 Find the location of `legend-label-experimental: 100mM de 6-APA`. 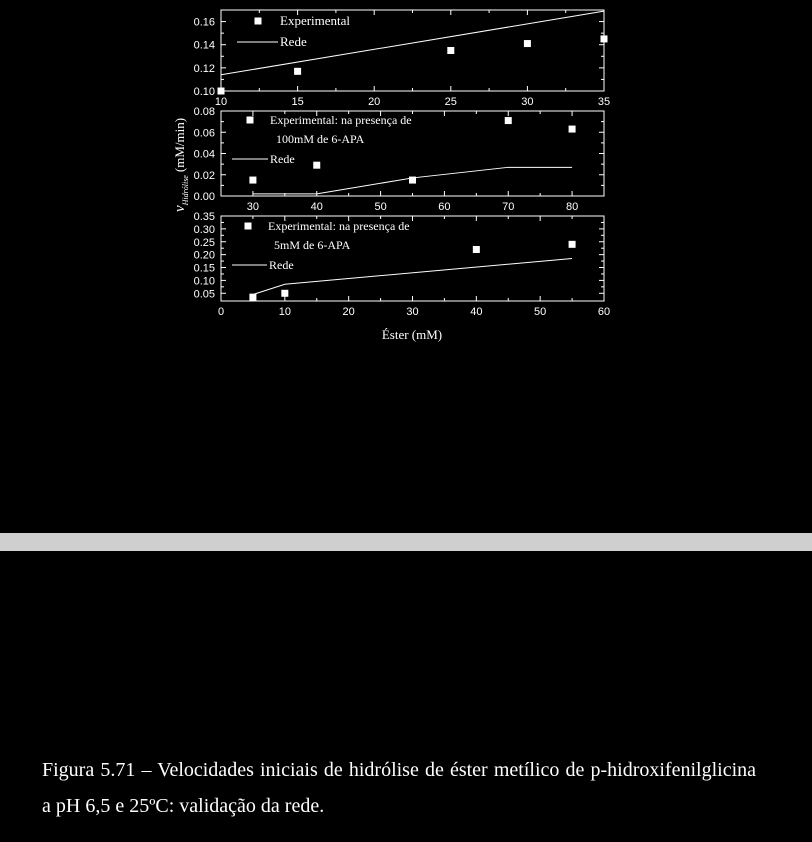

legend-label-experimental: 100mM de 6-APA is located at coordinates (320, 139).